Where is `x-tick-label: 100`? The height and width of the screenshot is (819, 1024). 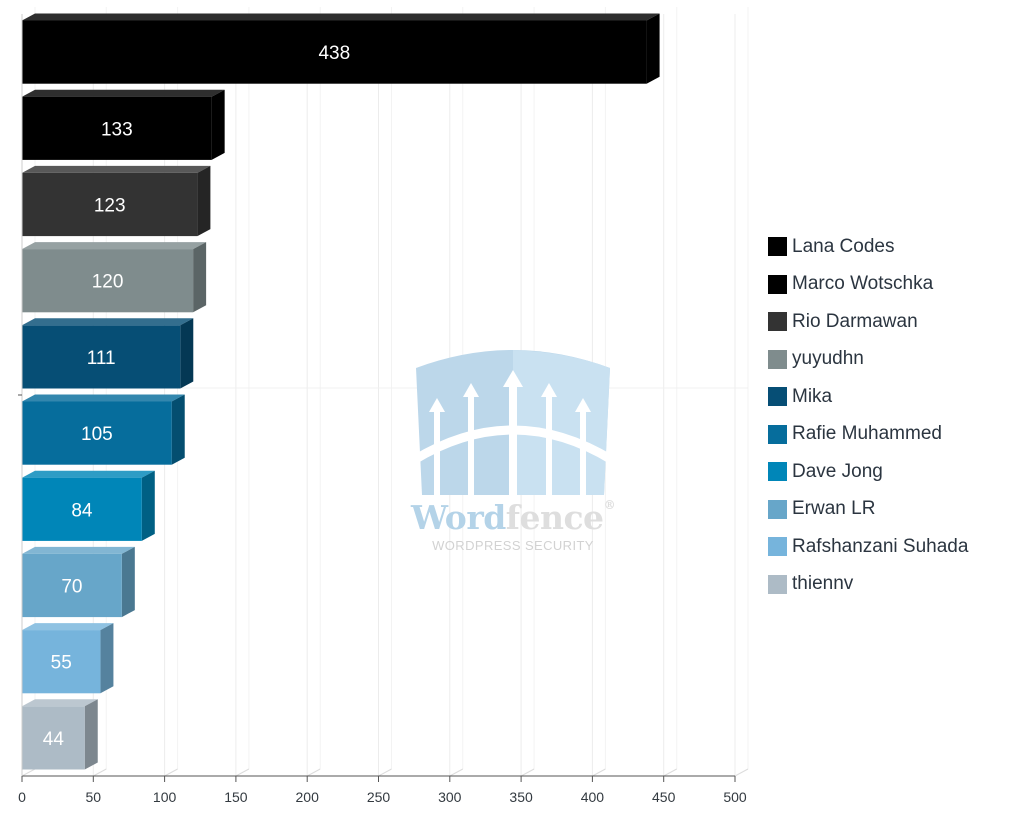
x-tick-label: 100 is located at coordinates (165, 797).